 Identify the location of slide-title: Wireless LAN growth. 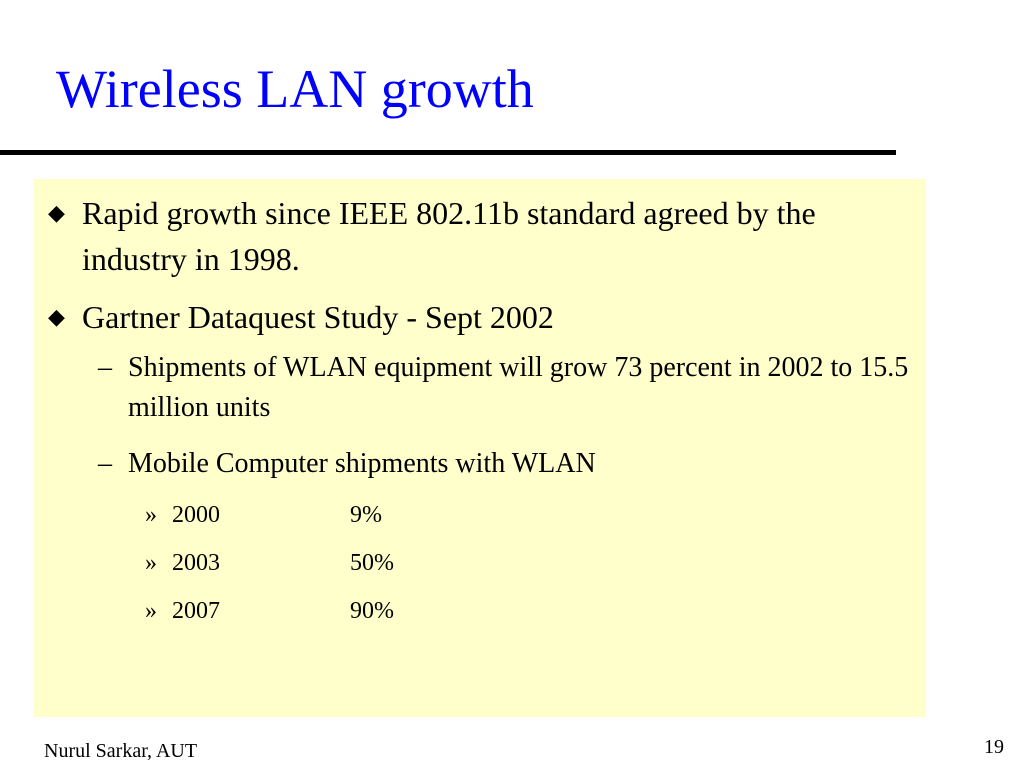
(295, 89).